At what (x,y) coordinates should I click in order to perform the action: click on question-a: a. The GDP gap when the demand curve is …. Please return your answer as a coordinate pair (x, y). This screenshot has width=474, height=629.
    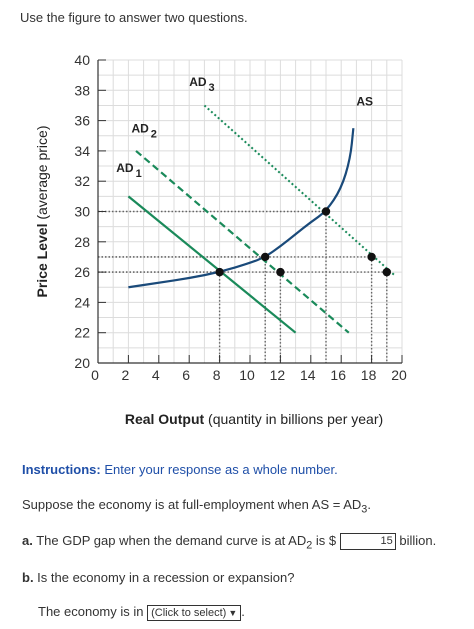
    Looking at the image, I should click on (229, 542).